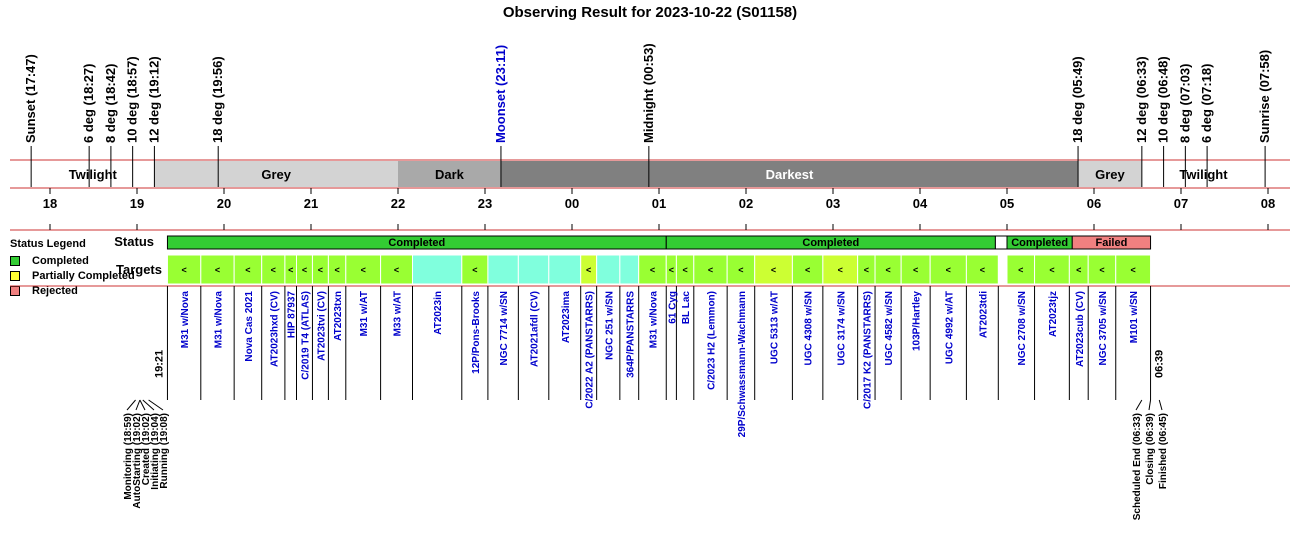 The width and height of the screenshot is (1300, 560). Describe the element at coordinates (48, 244) in the screenshot. I see `legend-title: Status Legend` at that location.